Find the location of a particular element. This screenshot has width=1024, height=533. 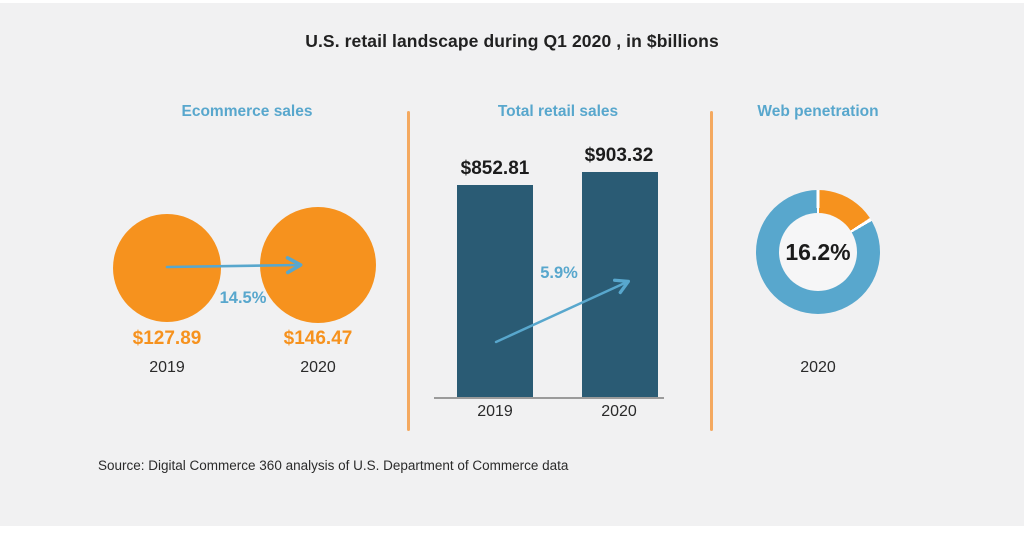

web-penetration-value: 16.2% is located at coordinates (818, 251).